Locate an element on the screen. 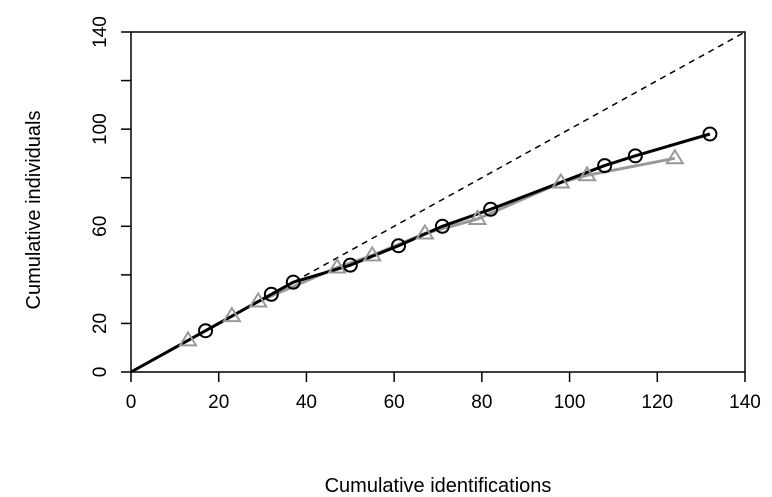  y-tick-label: 20 is located at coordinates (100, 323).